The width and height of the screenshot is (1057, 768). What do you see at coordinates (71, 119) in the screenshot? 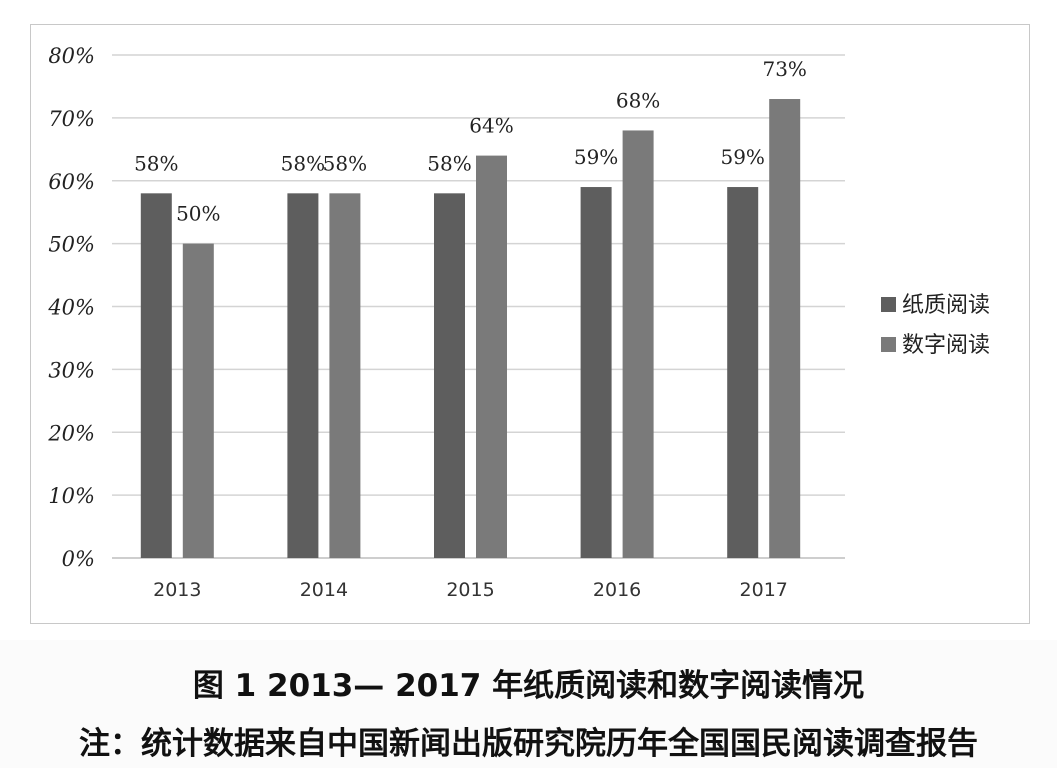
I see `y-tick-label: 70%` at bounding box center [71, 119].